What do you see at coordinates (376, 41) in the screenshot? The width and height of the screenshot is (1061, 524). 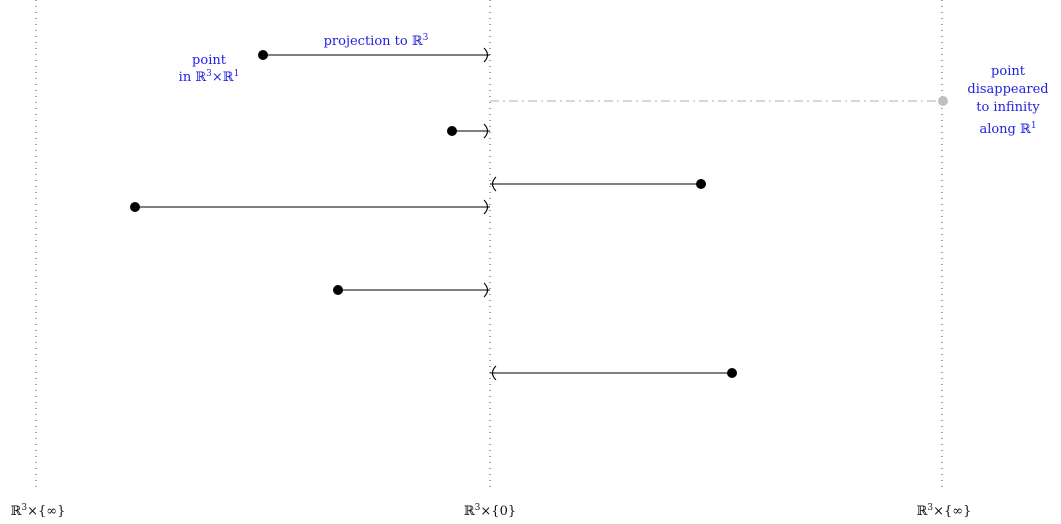 I see `projection-label: projection to ℝ3​` at bounding box center [376, 41].